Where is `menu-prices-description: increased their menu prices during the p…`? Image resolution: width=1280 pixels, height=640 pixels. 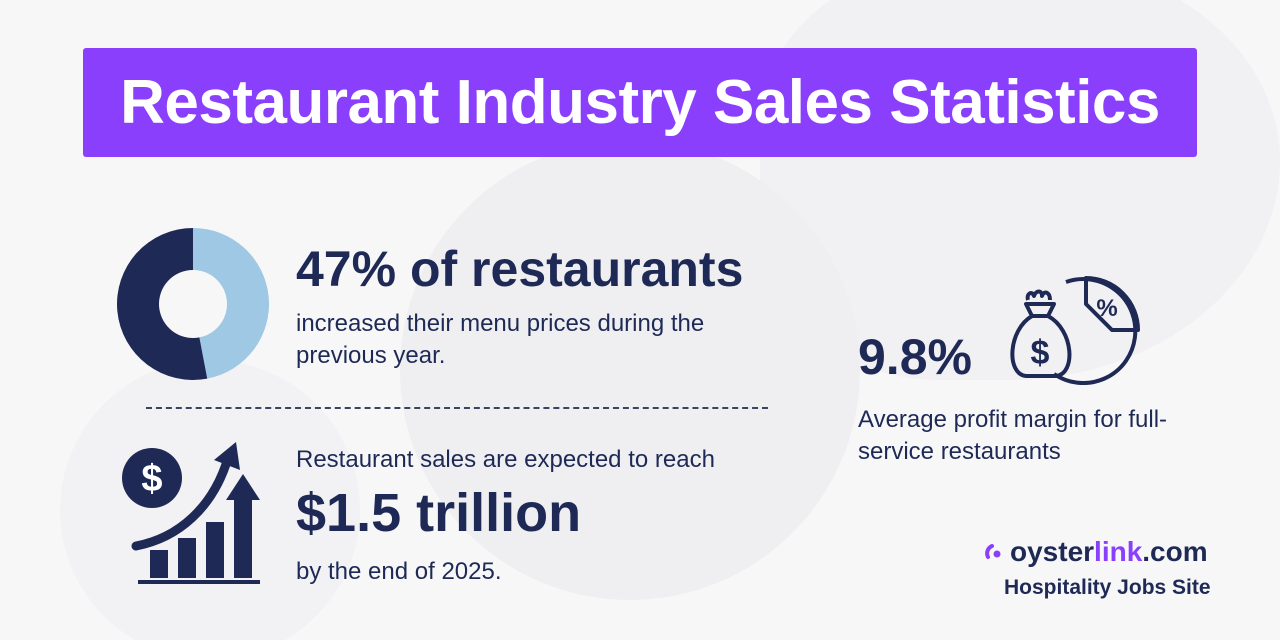 menu-prices-description: increased their menu prices during the p… is located at coordinates (500, 339).